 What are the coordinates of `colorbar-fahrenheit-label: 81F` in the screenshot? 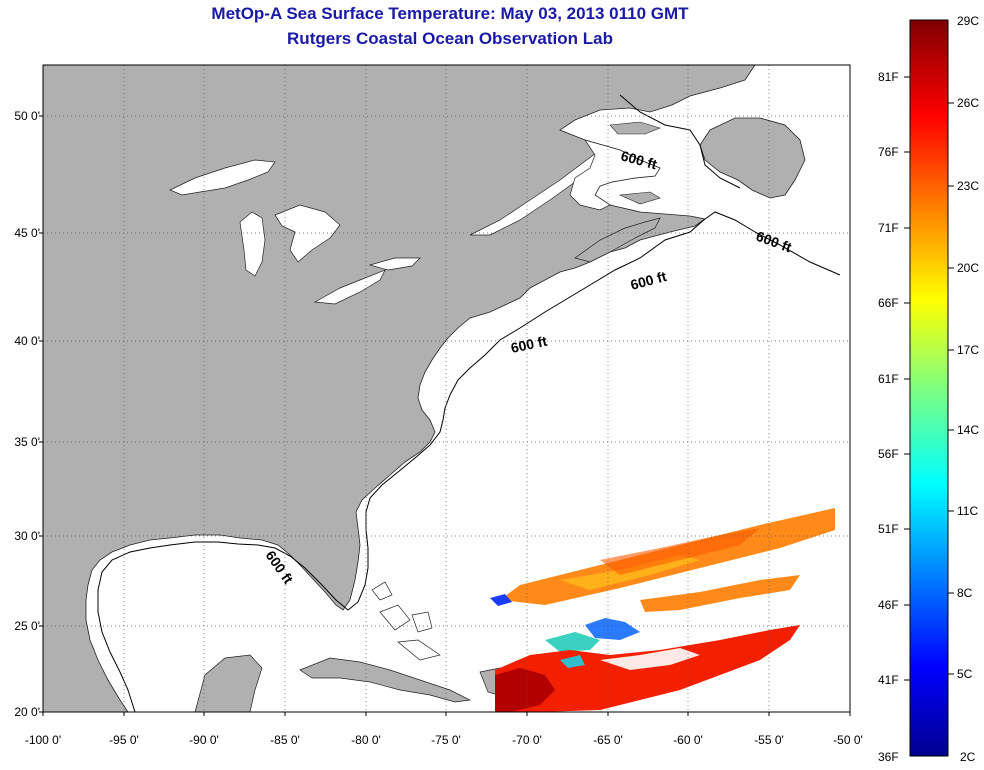 It's located at (888, 77).